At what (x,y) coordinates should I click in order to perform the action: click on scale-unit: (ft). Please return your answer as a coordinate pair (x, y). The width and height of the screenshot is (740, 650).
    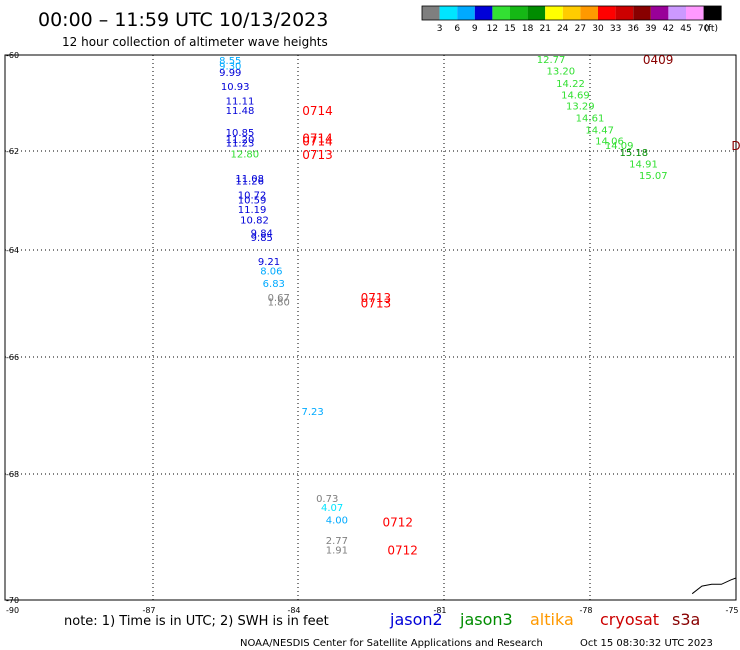
    Looking at the image, I should click on (711, 29).